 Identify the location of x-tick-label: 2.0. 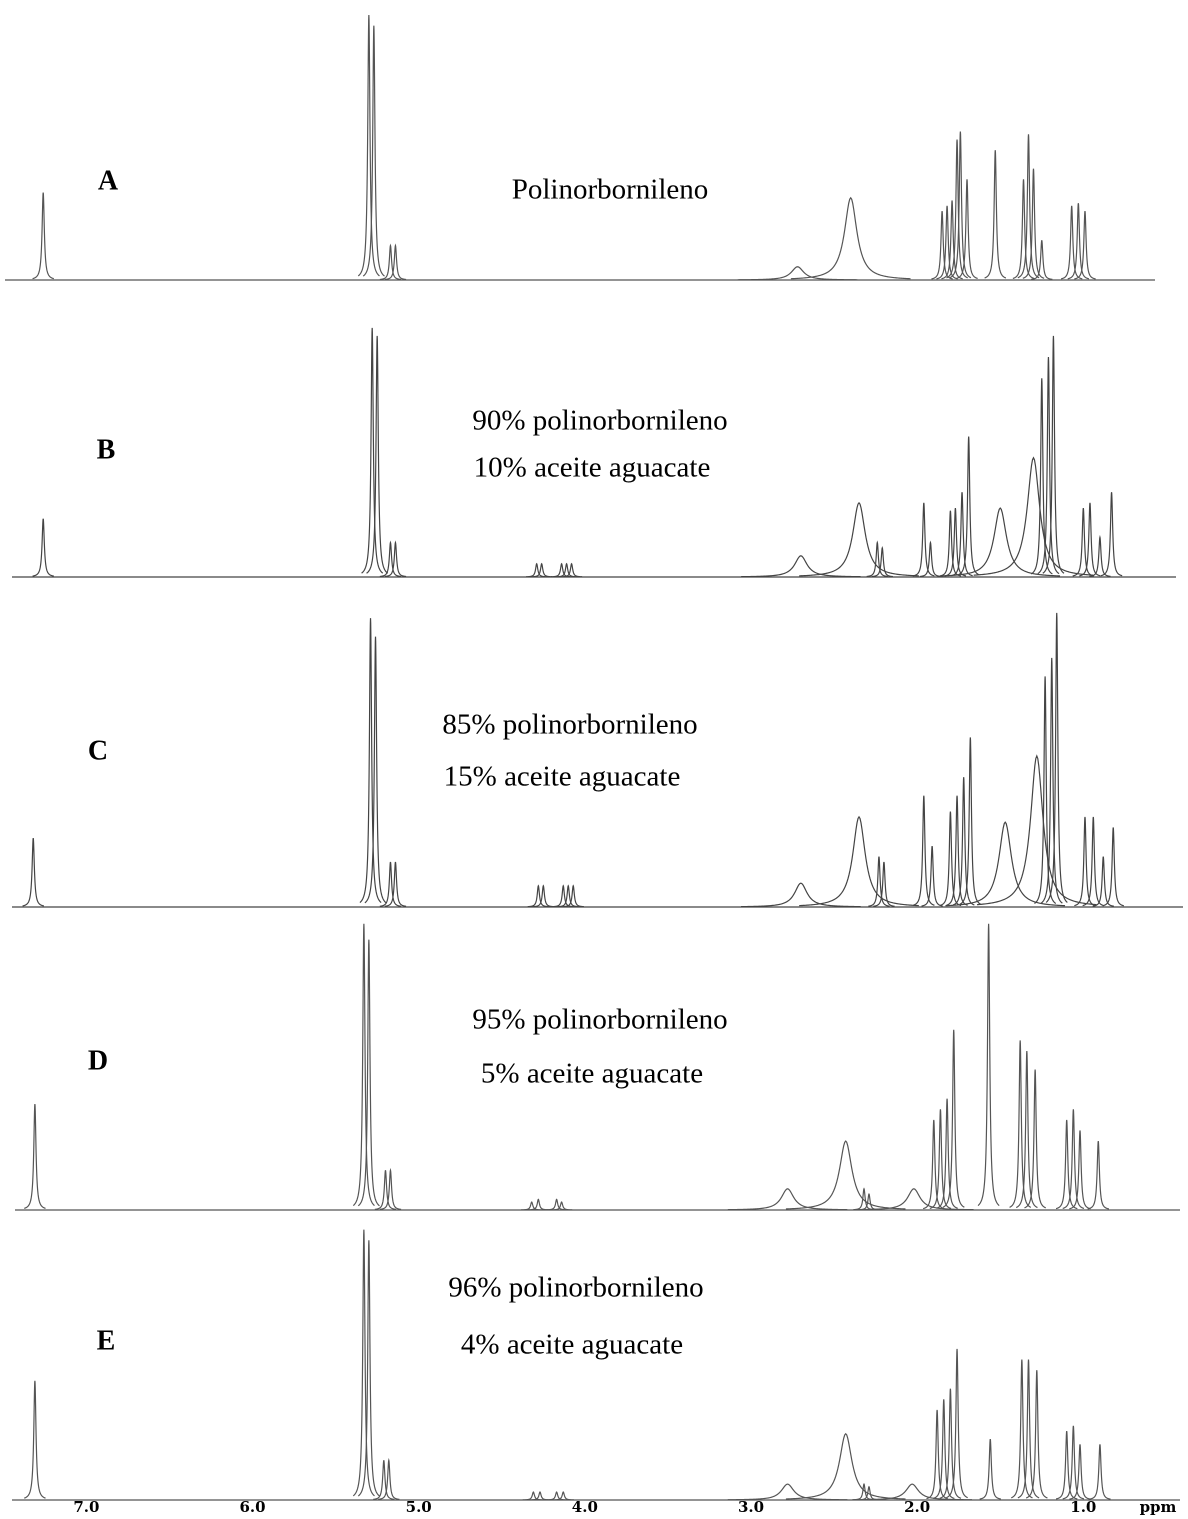
(917, 1507).